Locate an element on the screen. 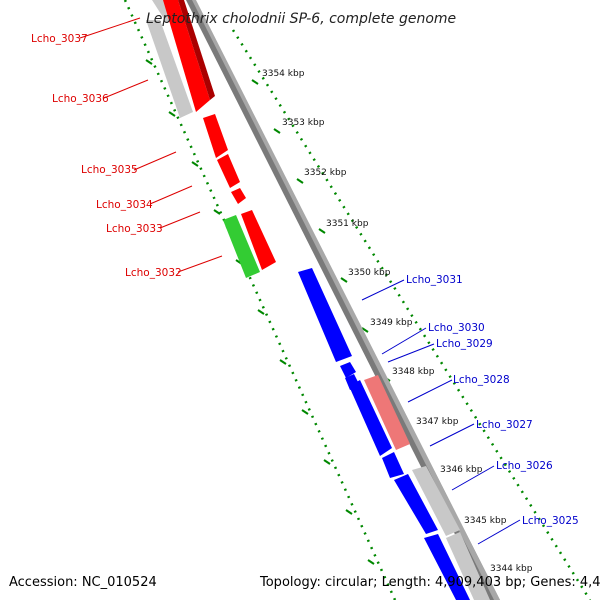 This screenshot has height=600, width=600. forward-strand-features is located at coordinates (211, 139).